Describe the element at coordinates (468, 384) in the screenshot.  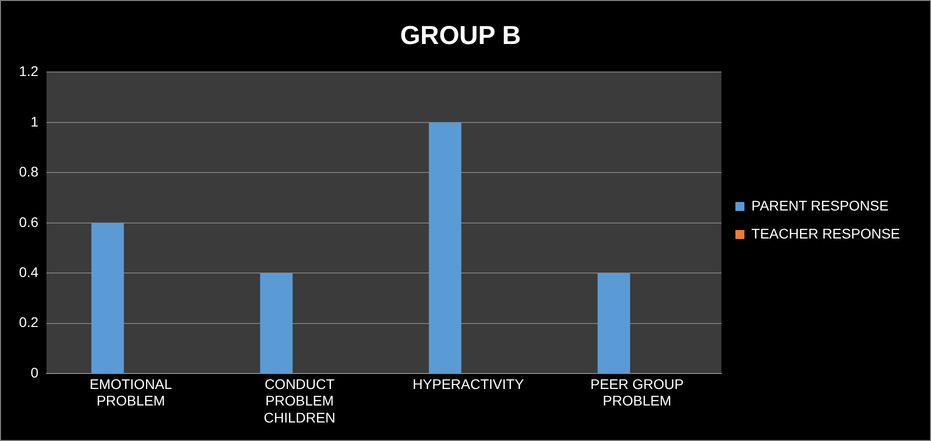
I see `x-tick-label: HYPERACTIVITY` at that location.